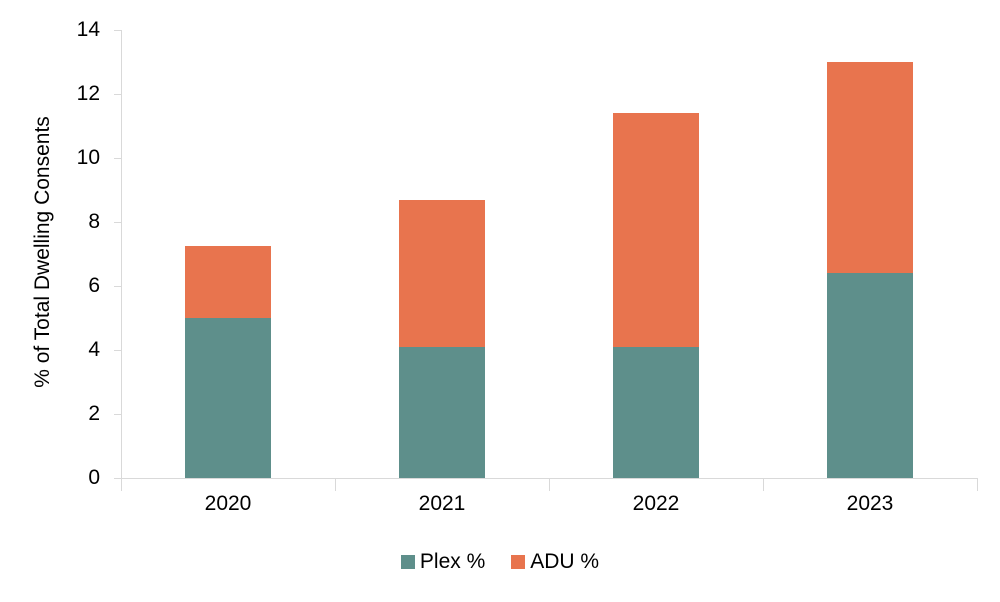  Describe the element at coordinates (442, 412) in the screenshot. I see `bar-segment-plex-2021` at that location.